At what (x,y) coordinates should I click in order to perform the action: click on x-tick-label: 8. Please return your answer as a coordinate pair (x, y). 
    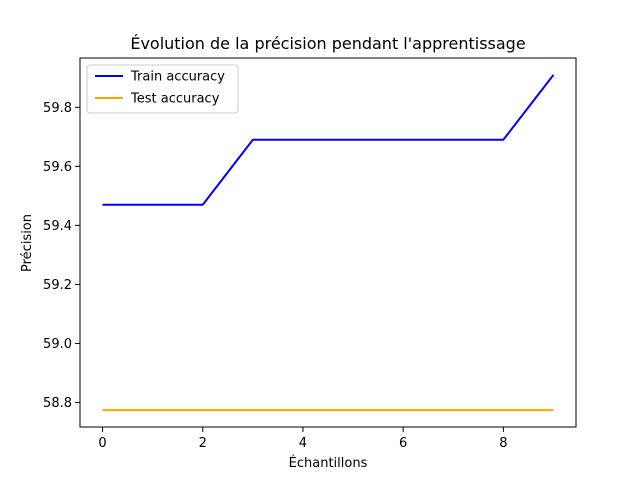
    Looking at the image, I should click on (503, 443).